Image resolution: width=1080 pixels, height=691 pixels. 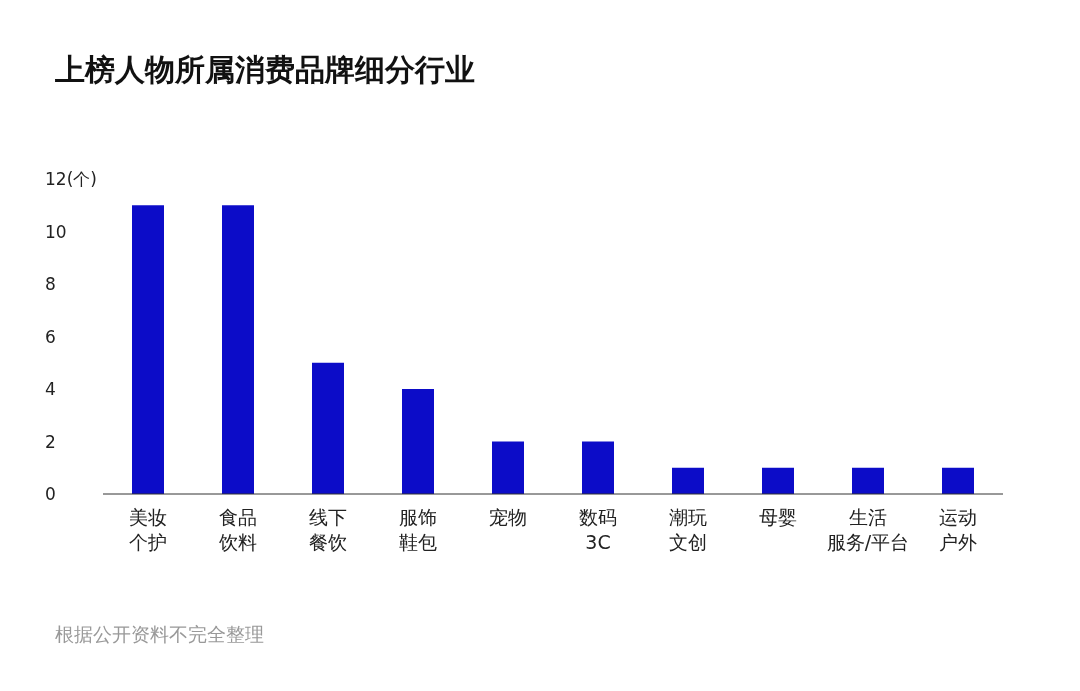 What do you see at coordinates (50, 284) in the screenshot?
I see `y-tick-label: 8` at bounding box center [50, 284].